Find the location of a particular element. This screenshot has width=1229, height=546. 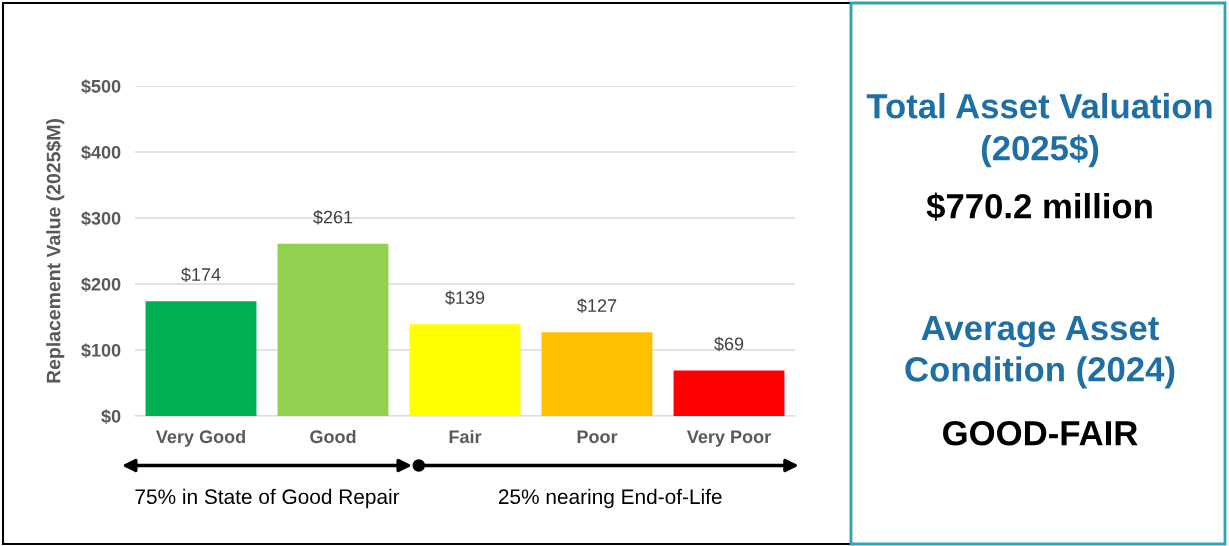

text: 75% in State of Good Repair is located at coordinates (267, 498).